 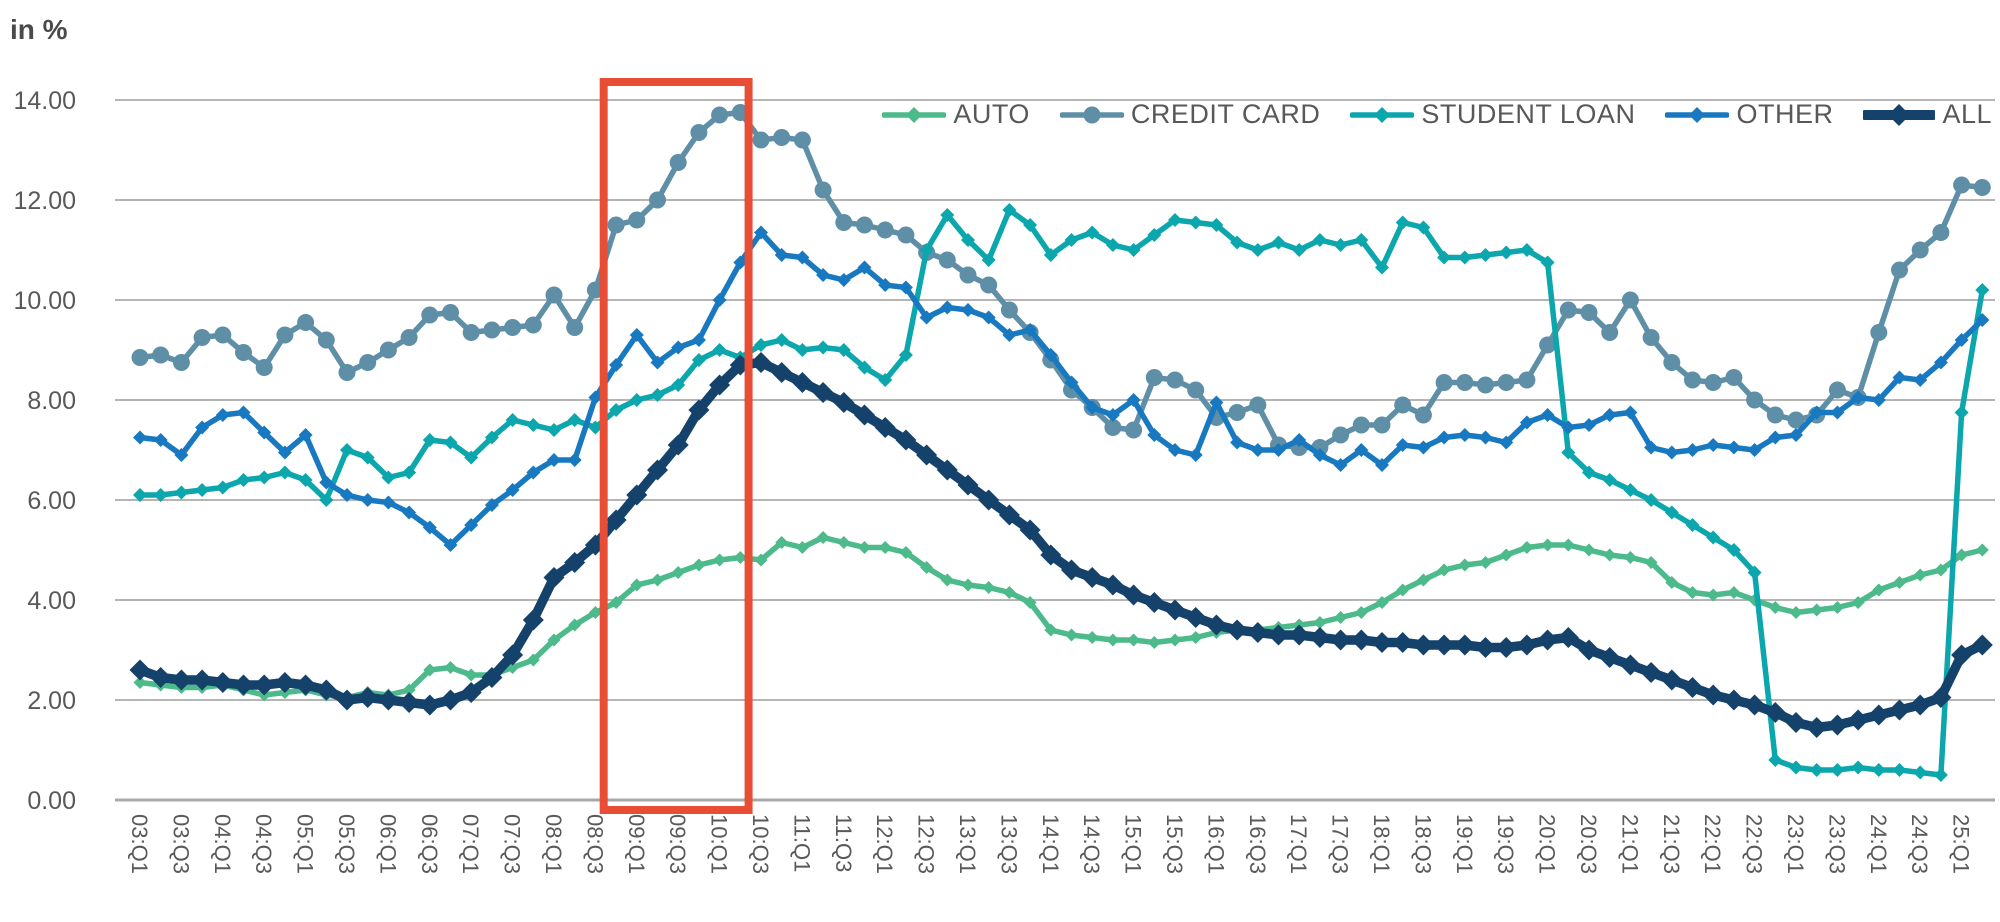 What do you see at coordinates (1795, 844) in the screenshot?
I see `x-tick-label: 23:Q1` at bounding box center [1795, 844].